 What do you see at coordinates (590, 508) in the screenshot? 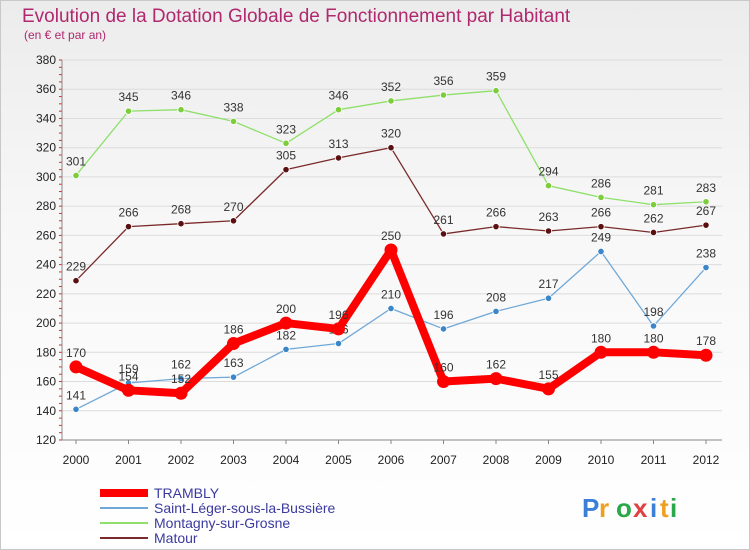
I see `logo-letter: P` at bounding box center [590, 508].